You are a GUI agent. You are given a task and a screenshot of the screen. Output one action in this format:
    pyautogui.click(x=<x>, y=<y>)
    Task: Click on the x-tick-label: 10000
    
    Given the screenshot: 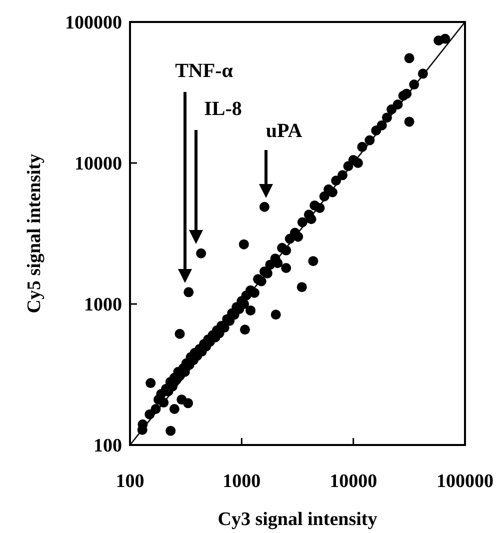 What is the action you would take?
    pyautogui.click(x=354, y=481)
    